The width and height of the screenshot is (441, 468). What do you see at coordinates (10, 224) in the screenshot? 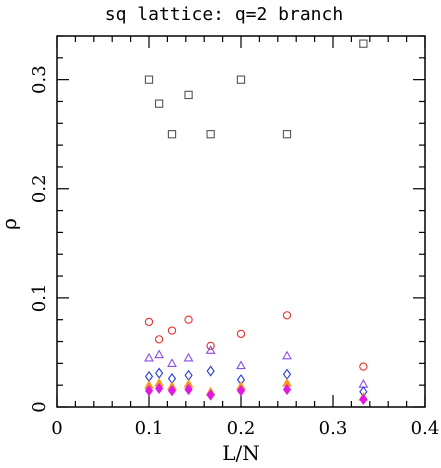
I see `y-axis-label: ρ` at bounding box center [10, 224].